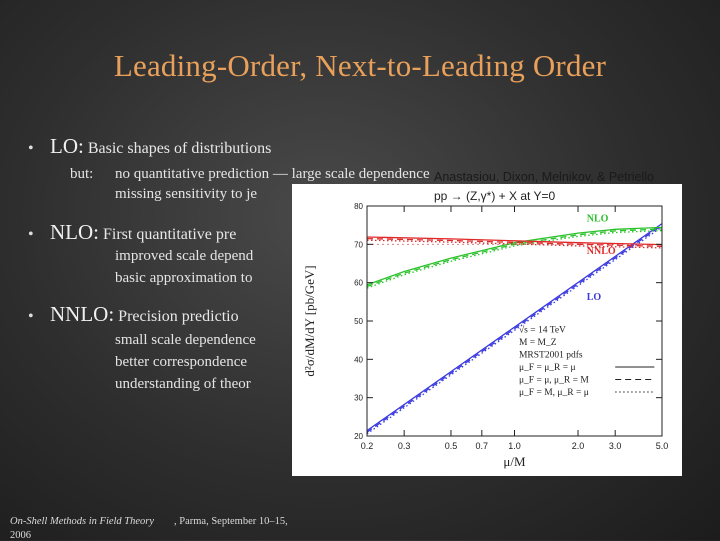 The image size is (720, 541). I want to click on y-tick-label: 40, so click(358, 359).